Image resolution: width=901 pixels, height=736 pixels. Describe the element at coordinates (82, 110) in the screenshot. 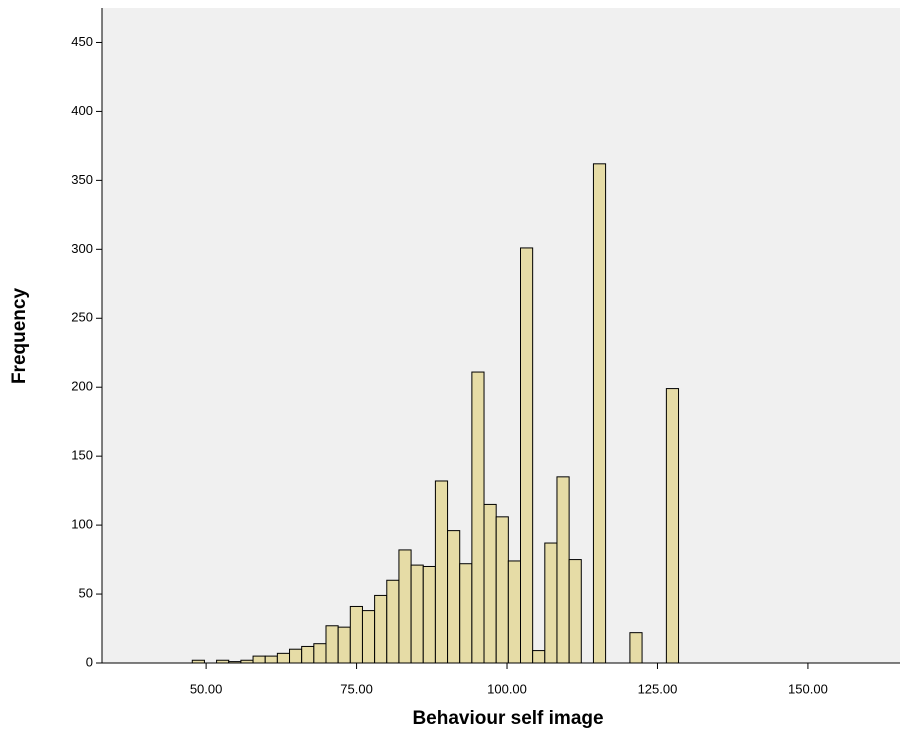

I see `y-tick-label: 400` at that location.